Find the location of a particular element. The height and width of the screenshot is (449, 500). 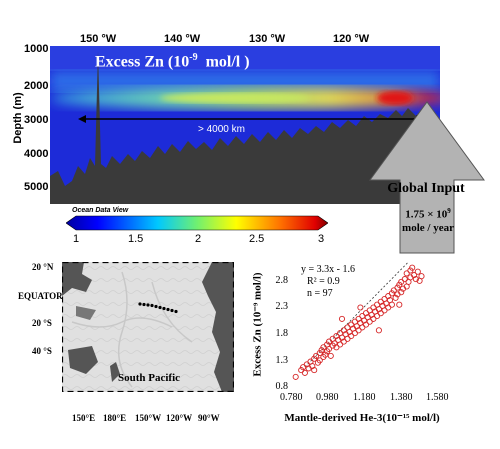

section-title: Excess Zn (10-9 mol/l ) is located at coordinates (172, 61).